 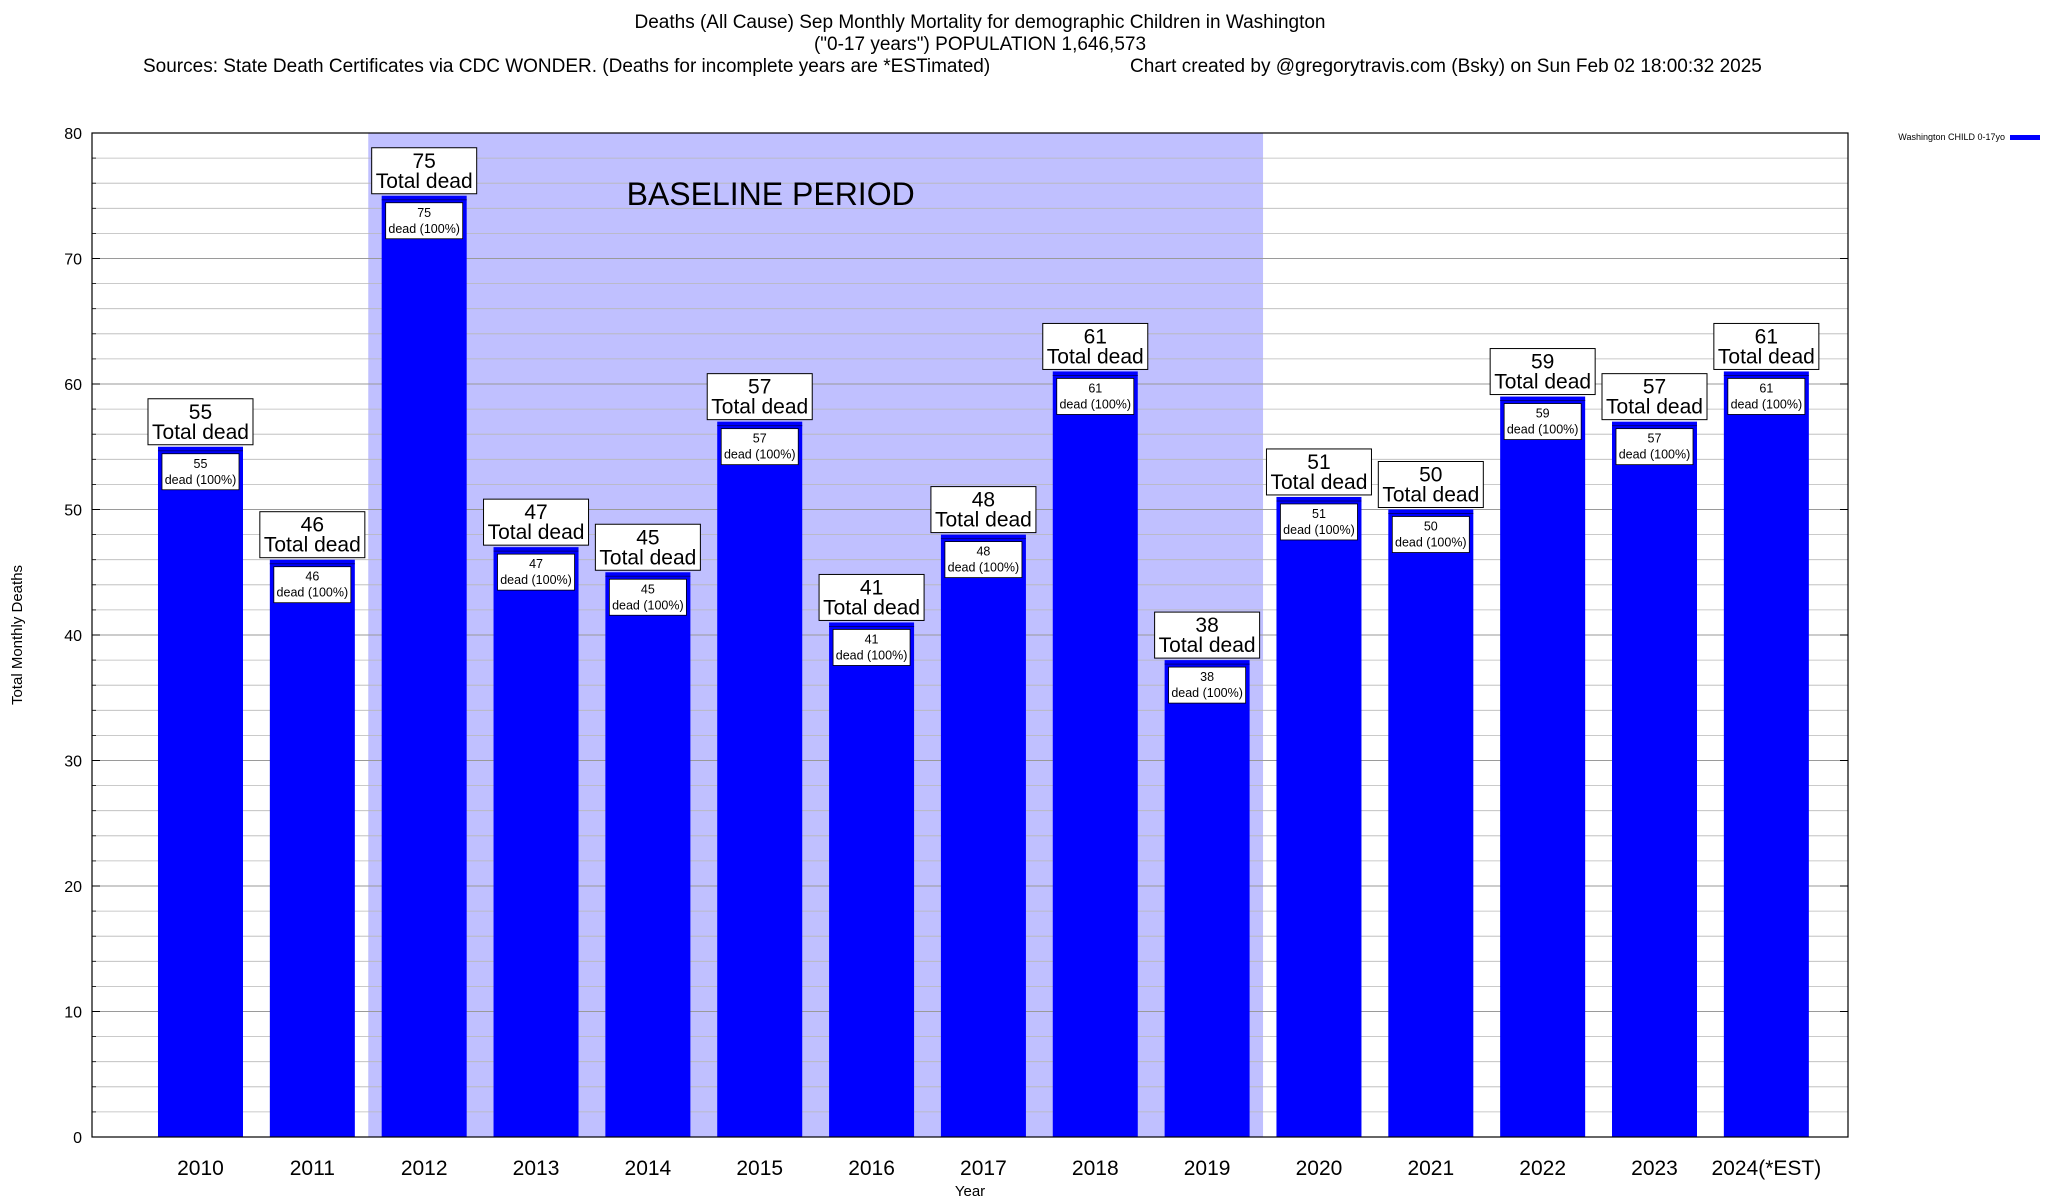 I want to click on bar-2023, so click(x=1655, y=779).